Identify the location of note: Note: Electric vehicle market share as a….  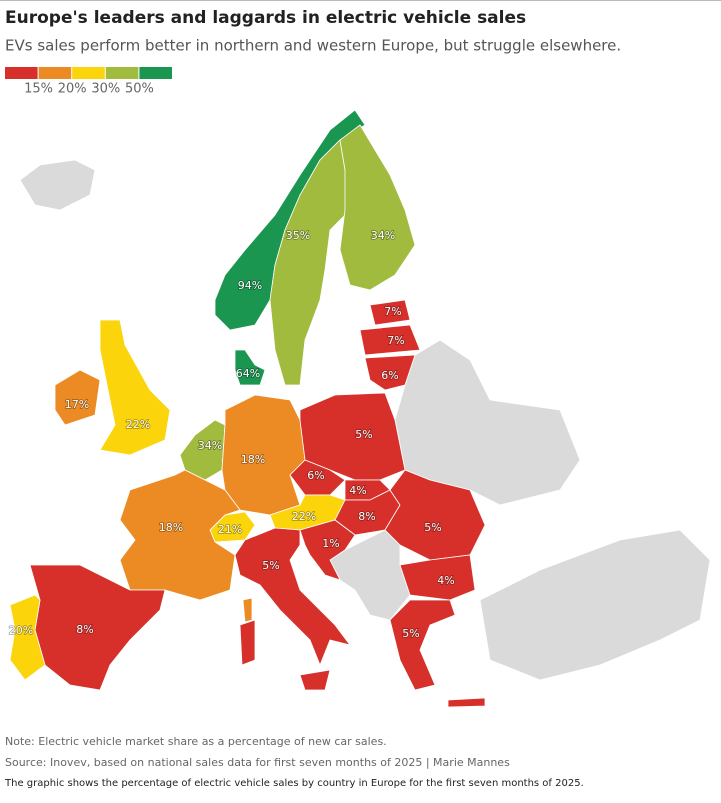
(196, 741).